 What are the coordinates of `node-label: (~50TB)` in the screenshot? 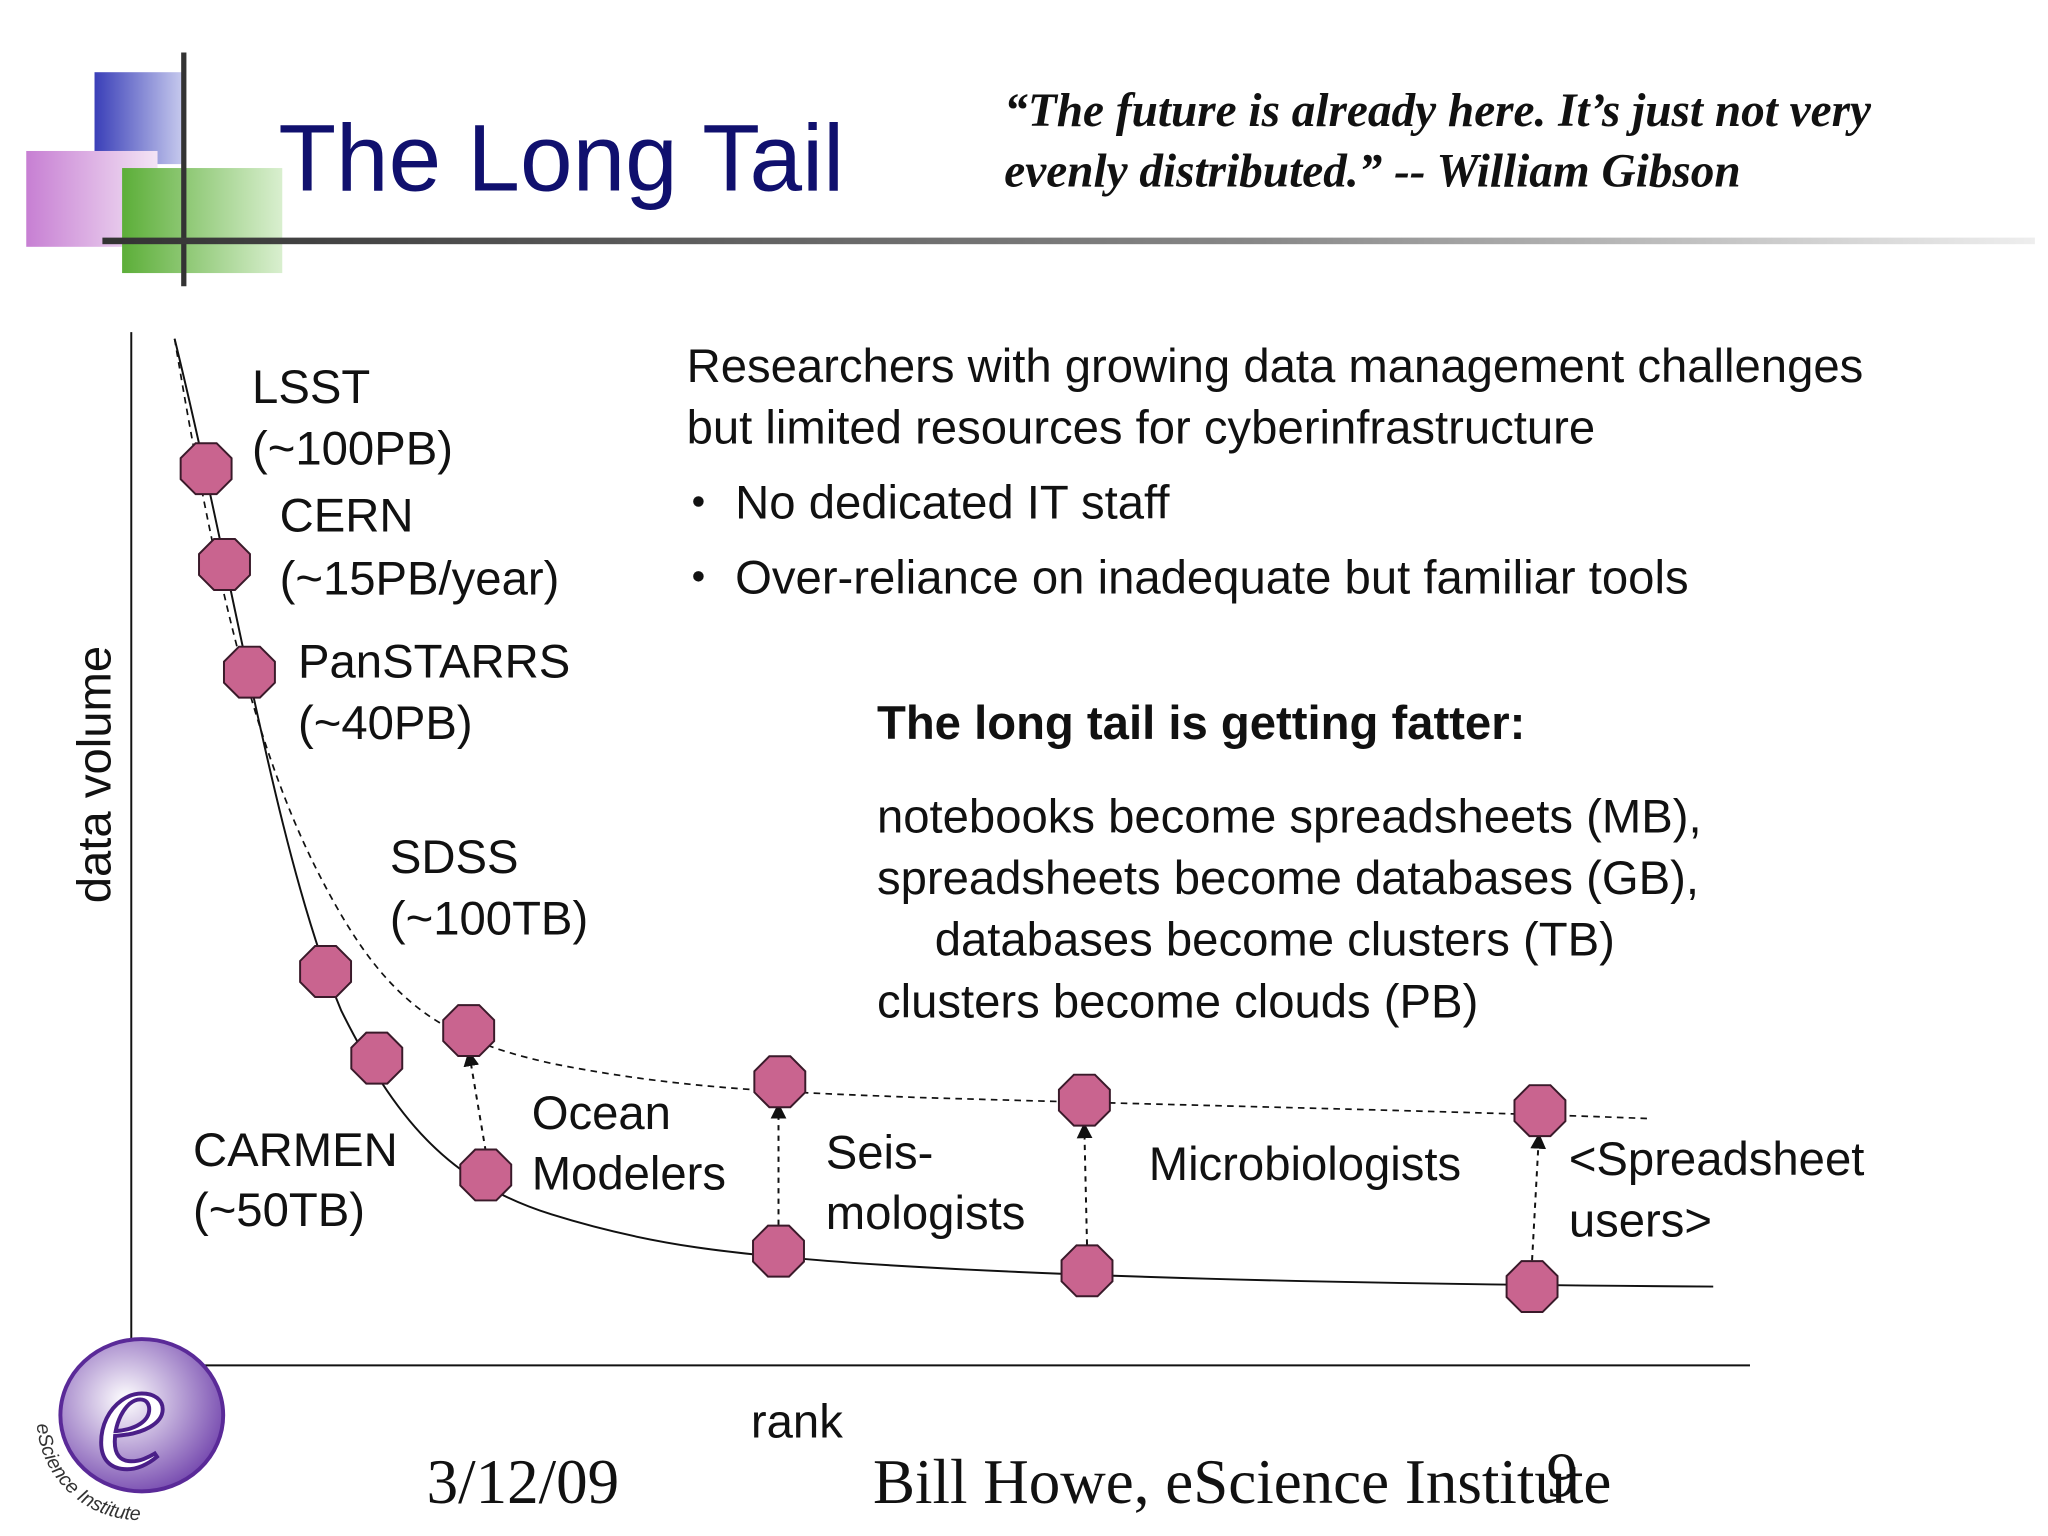 It's located at (279, 1210).